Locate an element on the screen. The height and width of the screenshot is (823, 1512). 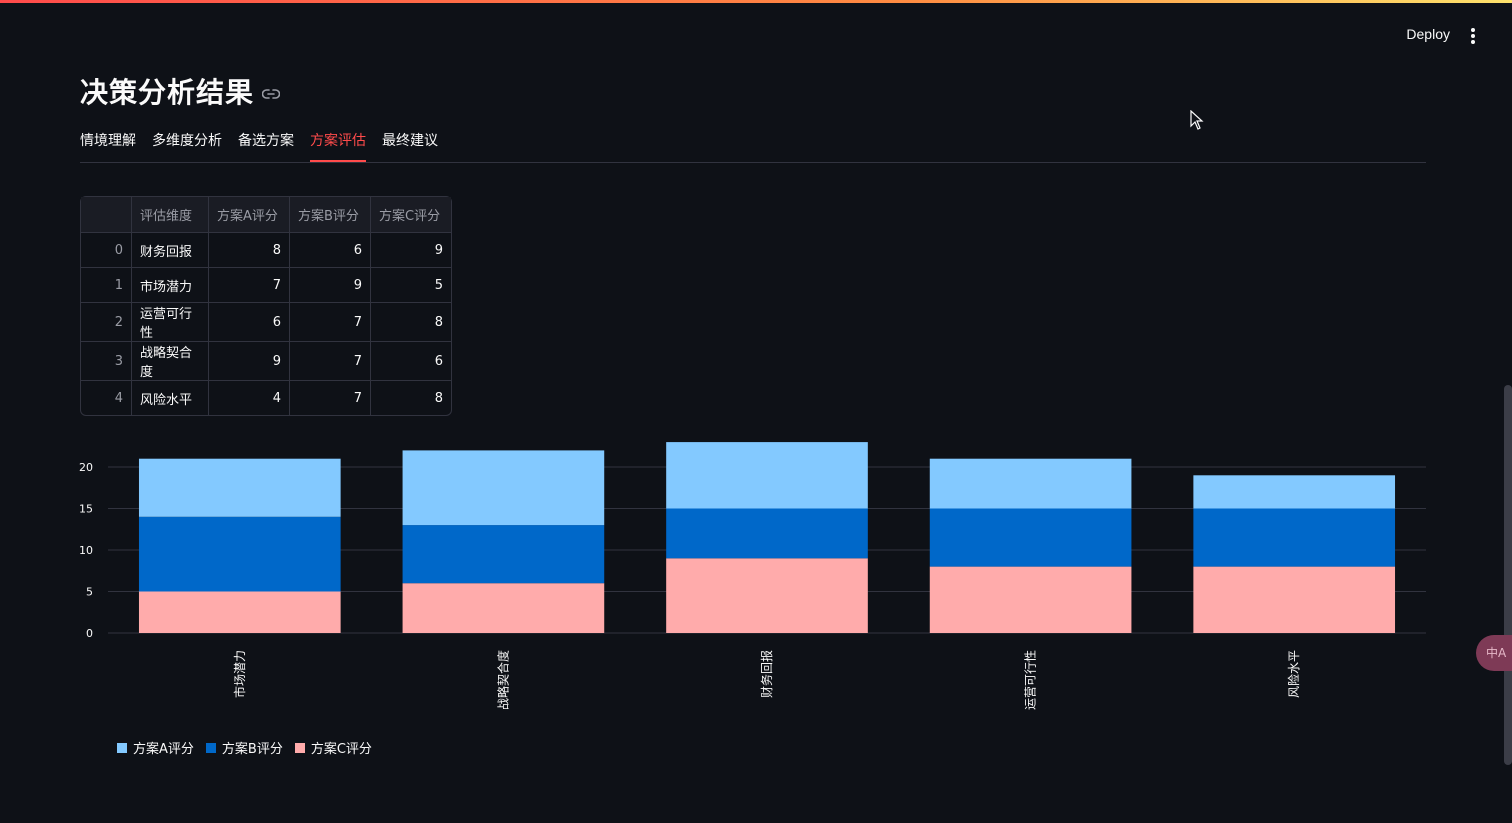
app-header: Deploy is located at coordinates (1362, 36).